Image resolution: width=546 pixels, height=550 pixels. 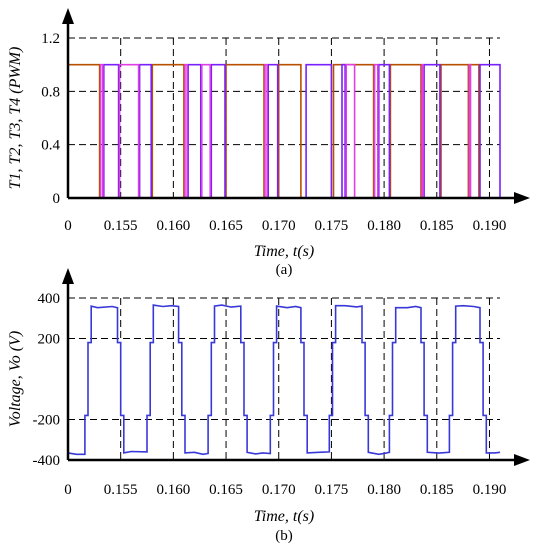 What do you see at coordinates (50, 39) in the screenshot?
I see `y-tick-label: 1.2` at bounding box center [50, 39].